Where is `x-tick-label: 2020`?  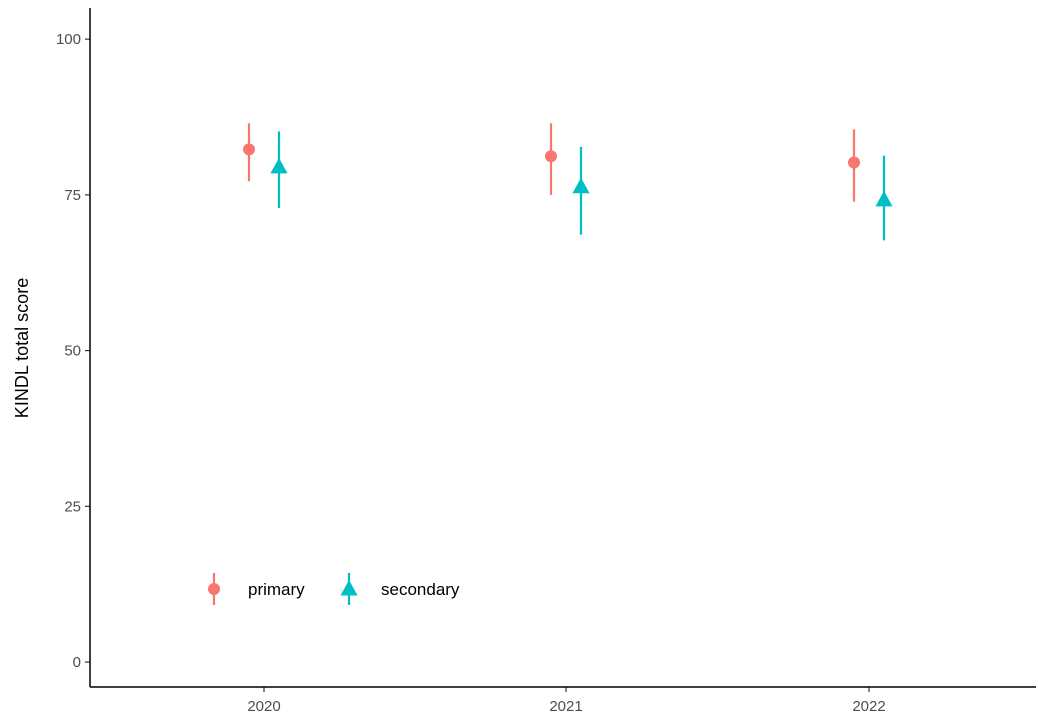 x-tick-label: 2020 is located at coordinates (263, 706).